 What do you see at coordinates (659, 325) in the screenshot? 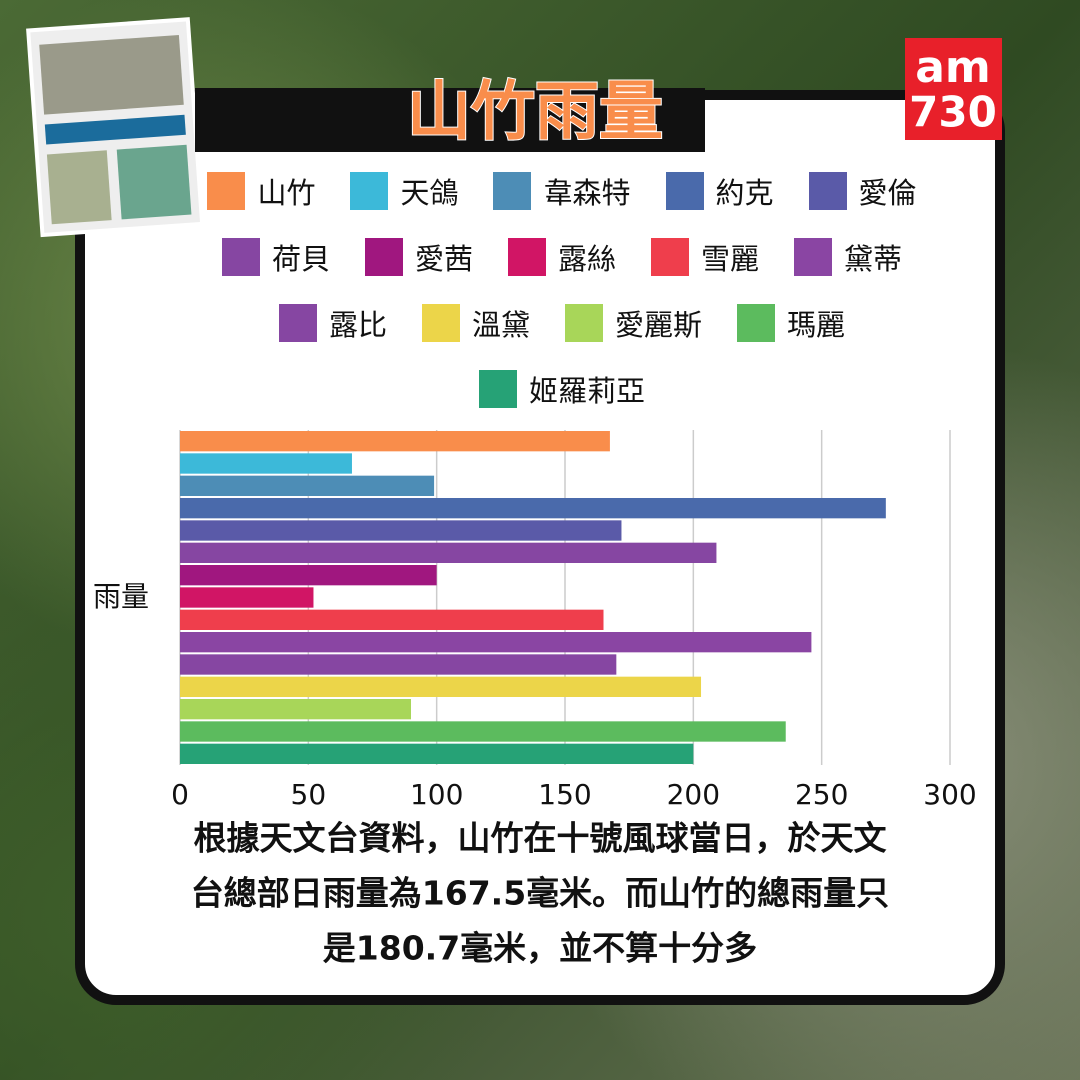
I see `legend-label: 愛麗斯` at bounding box center [659, 325].